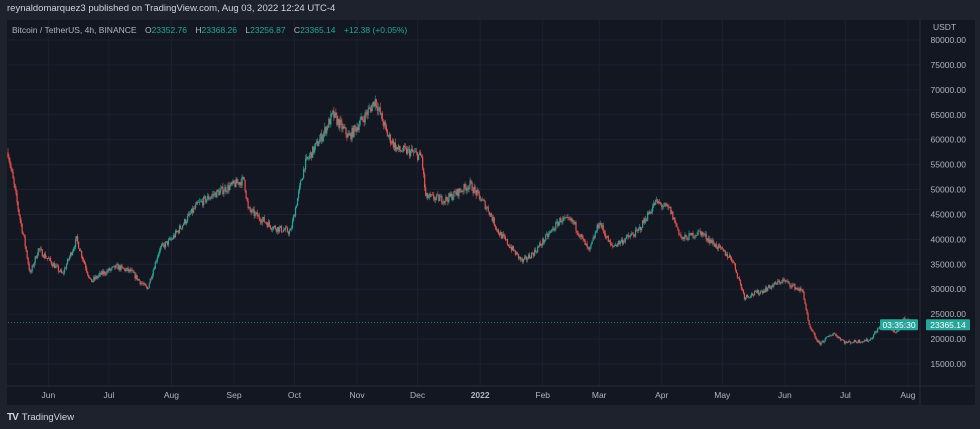 Image resolution: width=980 pixels, height=429 pixels. Describe the element at coordinates (785, 395) in the screenshot. I see `x-tick-label: Jun` at that location.